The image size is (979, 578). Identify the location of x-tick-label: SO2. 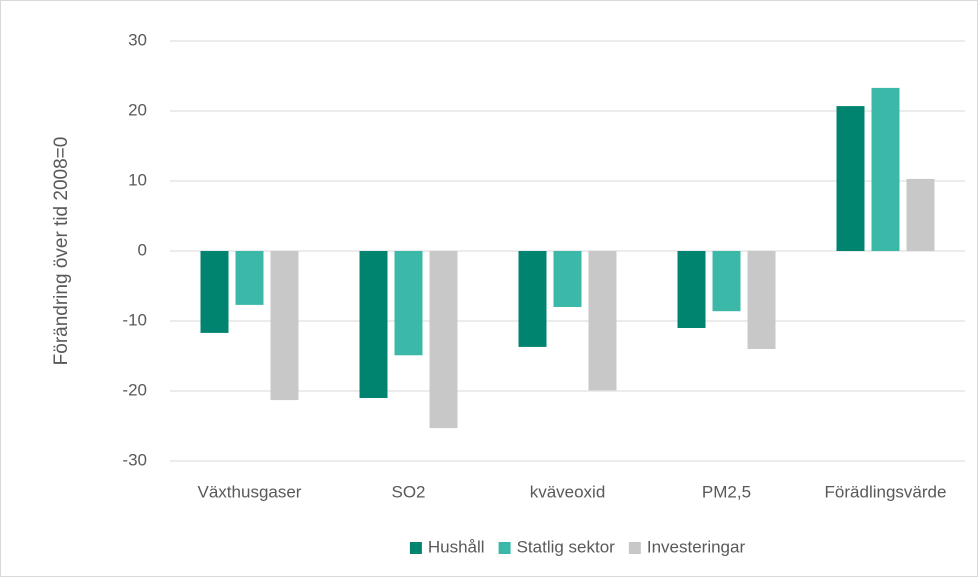
(408, 491).